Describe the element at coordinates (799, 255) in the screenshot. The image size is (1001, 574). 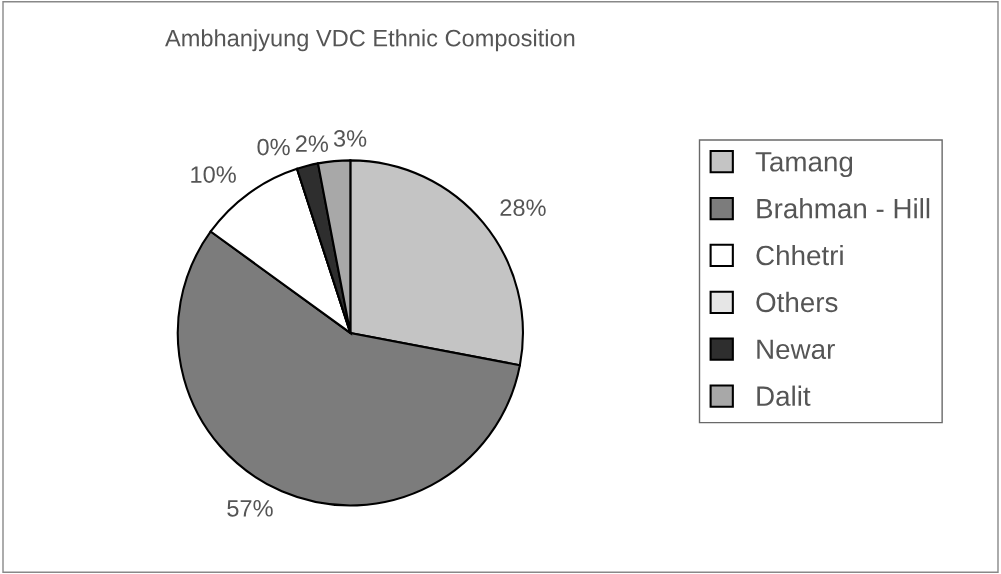
I see `legend-label: Chhetri` at that location.